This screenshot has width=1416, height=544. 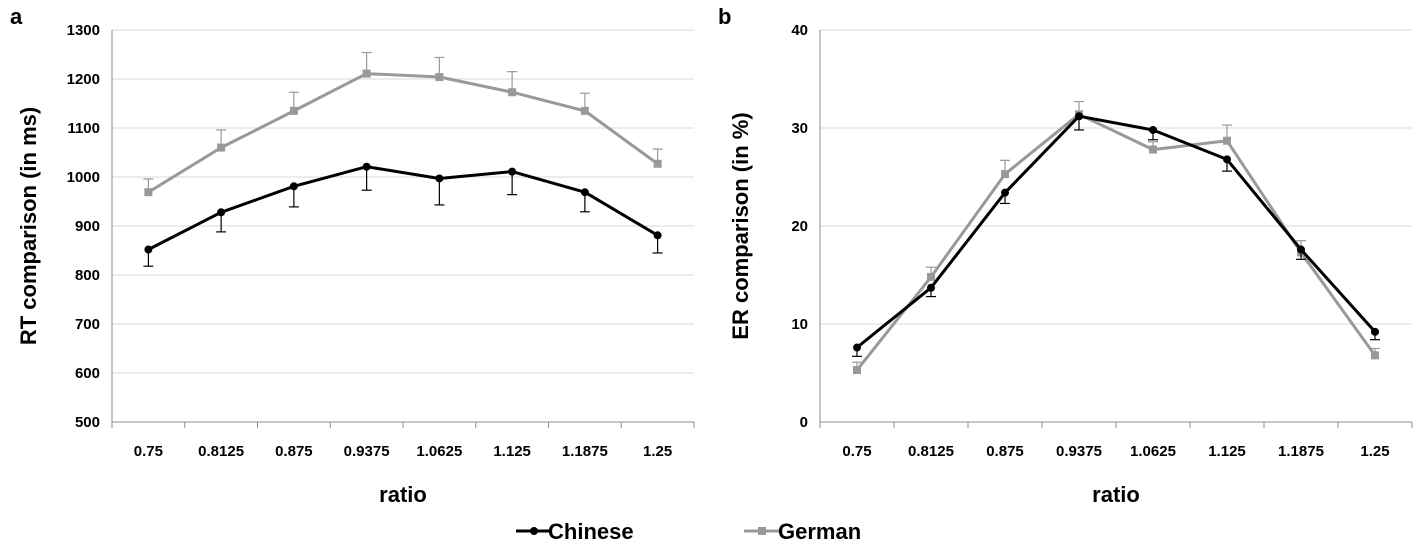 What do you see at coordinates (1301, 451) in the screenshot?
I see `panel-b-x-tick-label: 1.1875` at bounding box center [1301, 451].